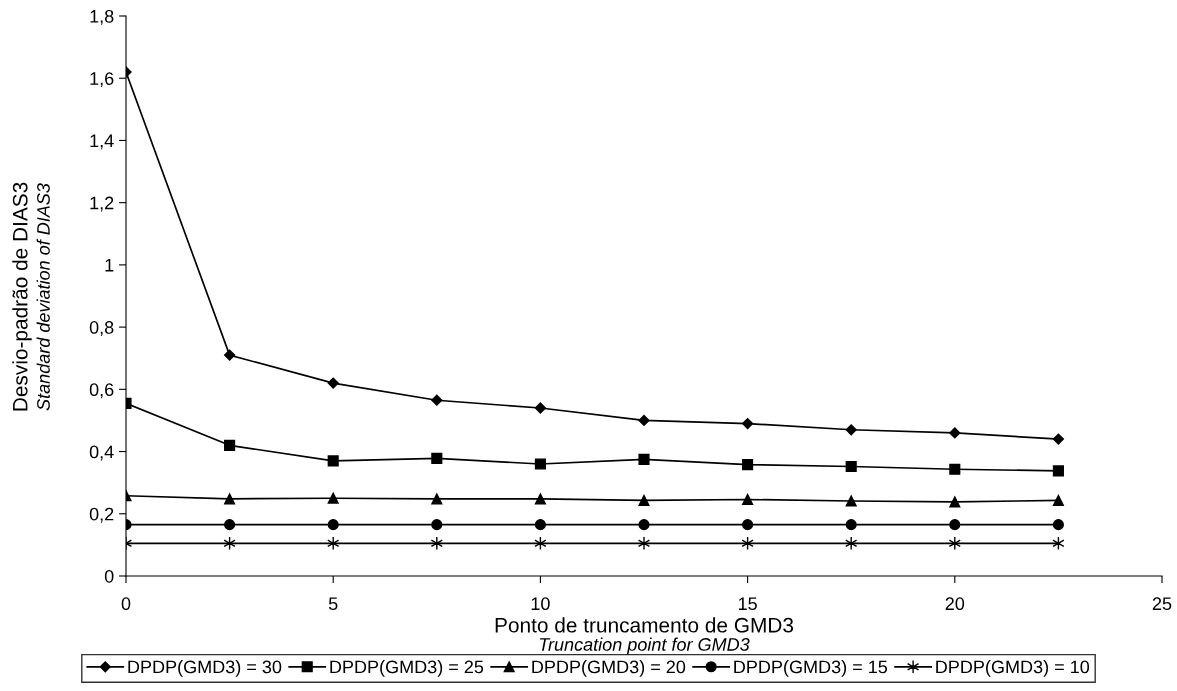 The image size is (1177, 691). I want to click on y-tick-label: 1,4, so click(102, 142).